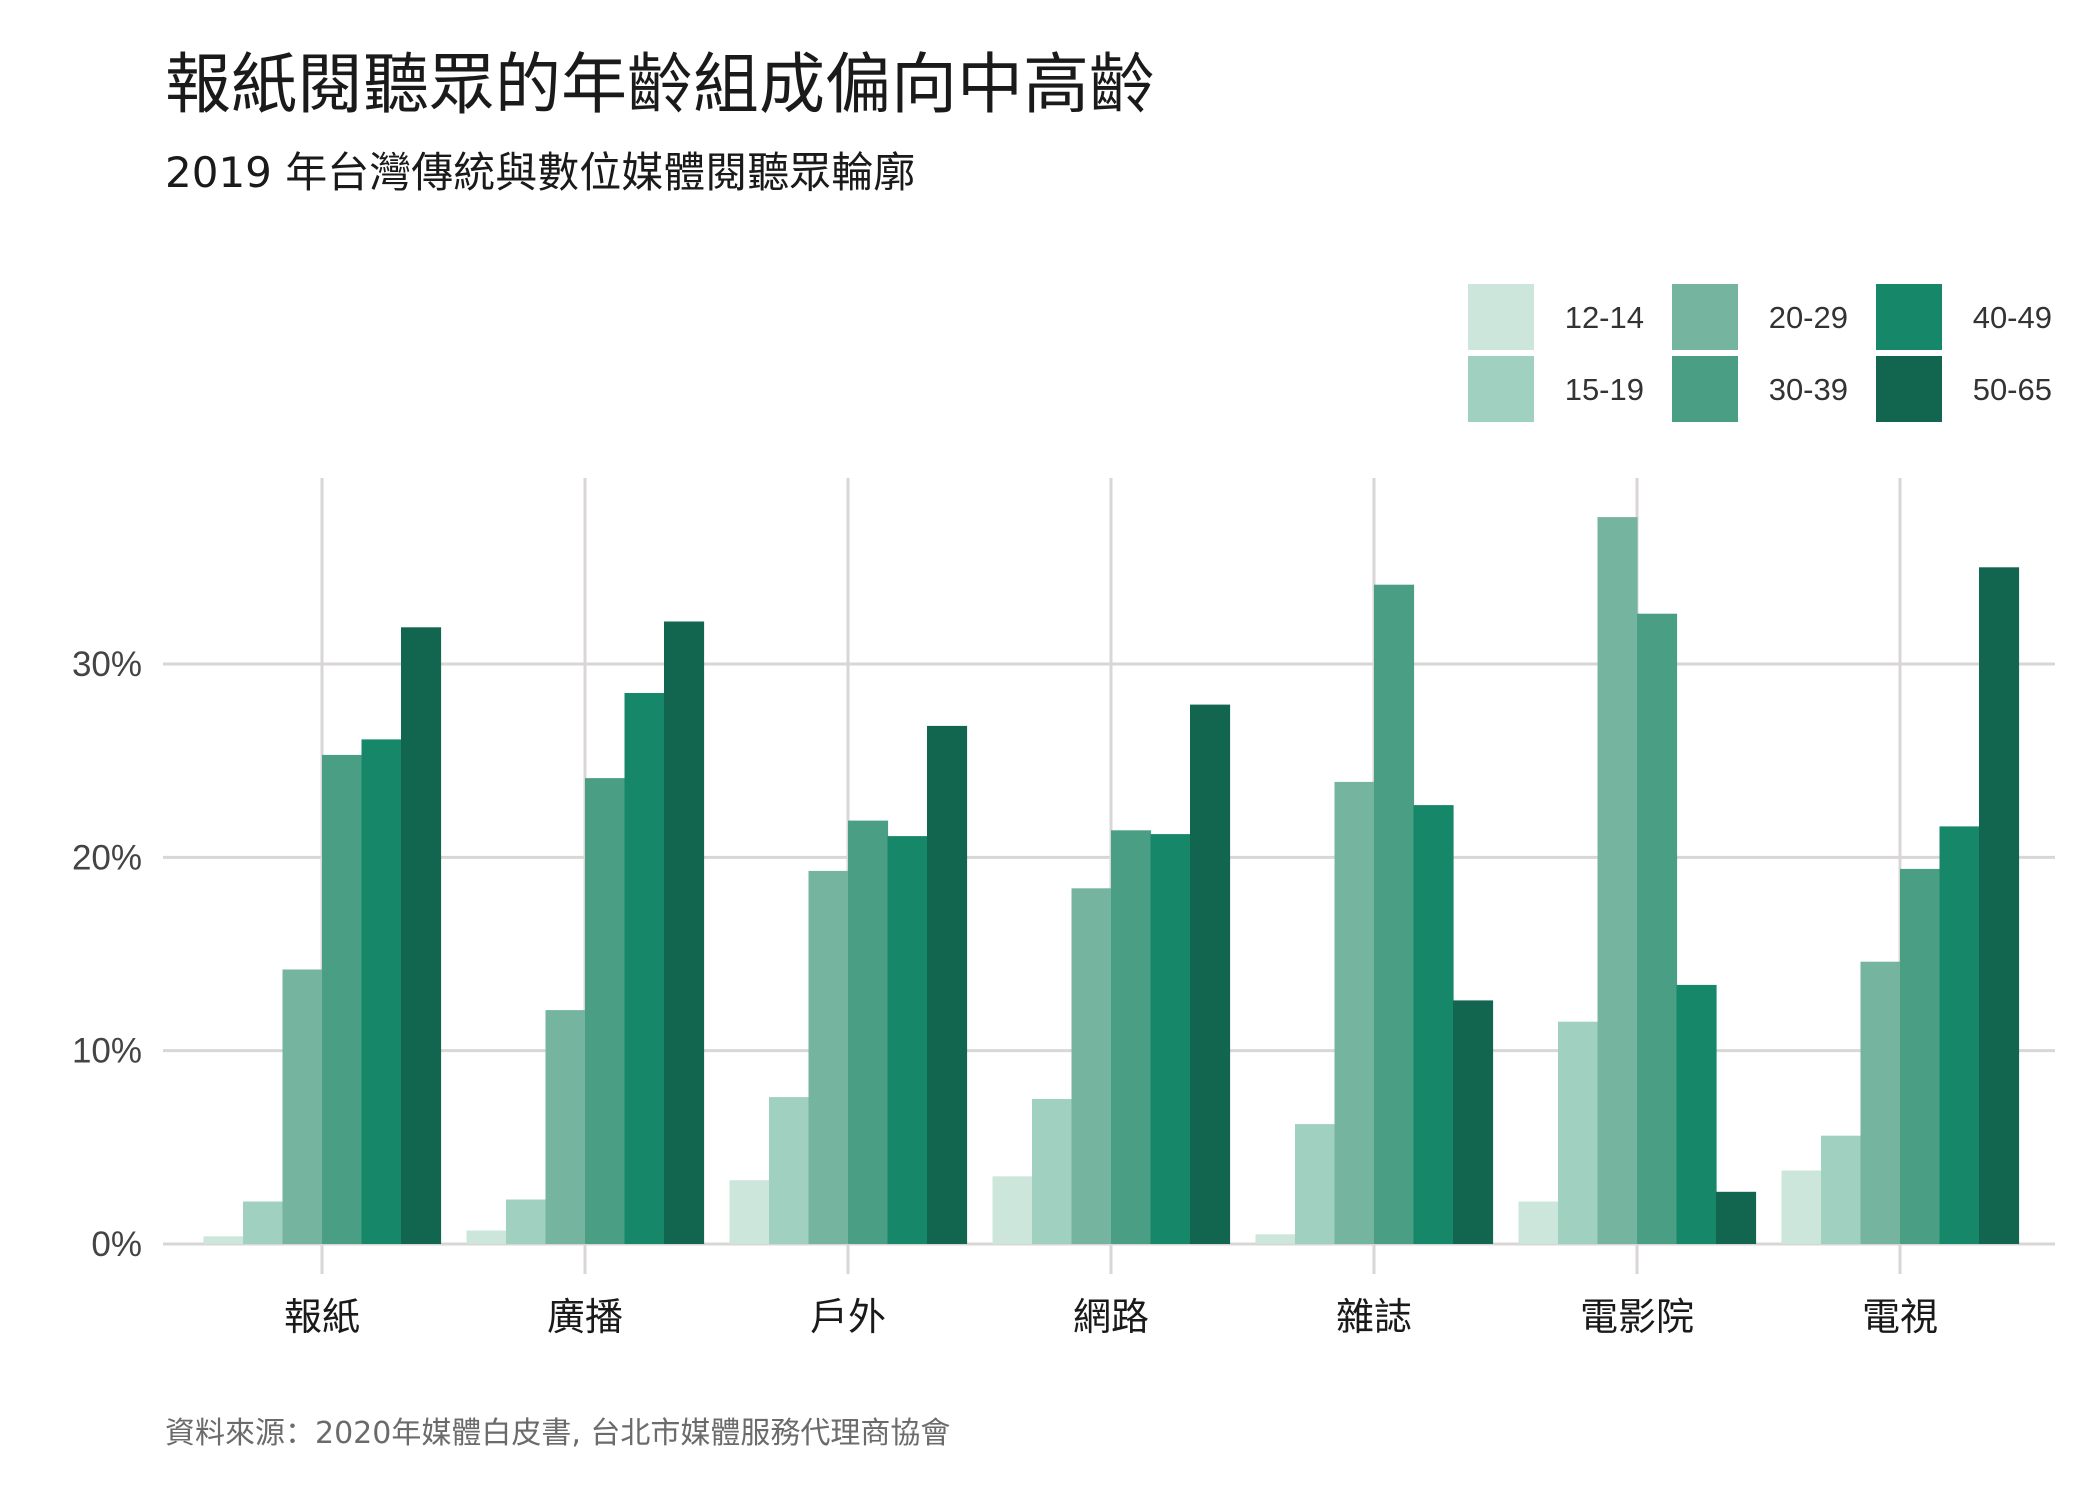 The image size is (2100, 1500). Describe the element at coordinates (116, 1244) in the screenshot. I see `y-tick-label: 0%` at that location.